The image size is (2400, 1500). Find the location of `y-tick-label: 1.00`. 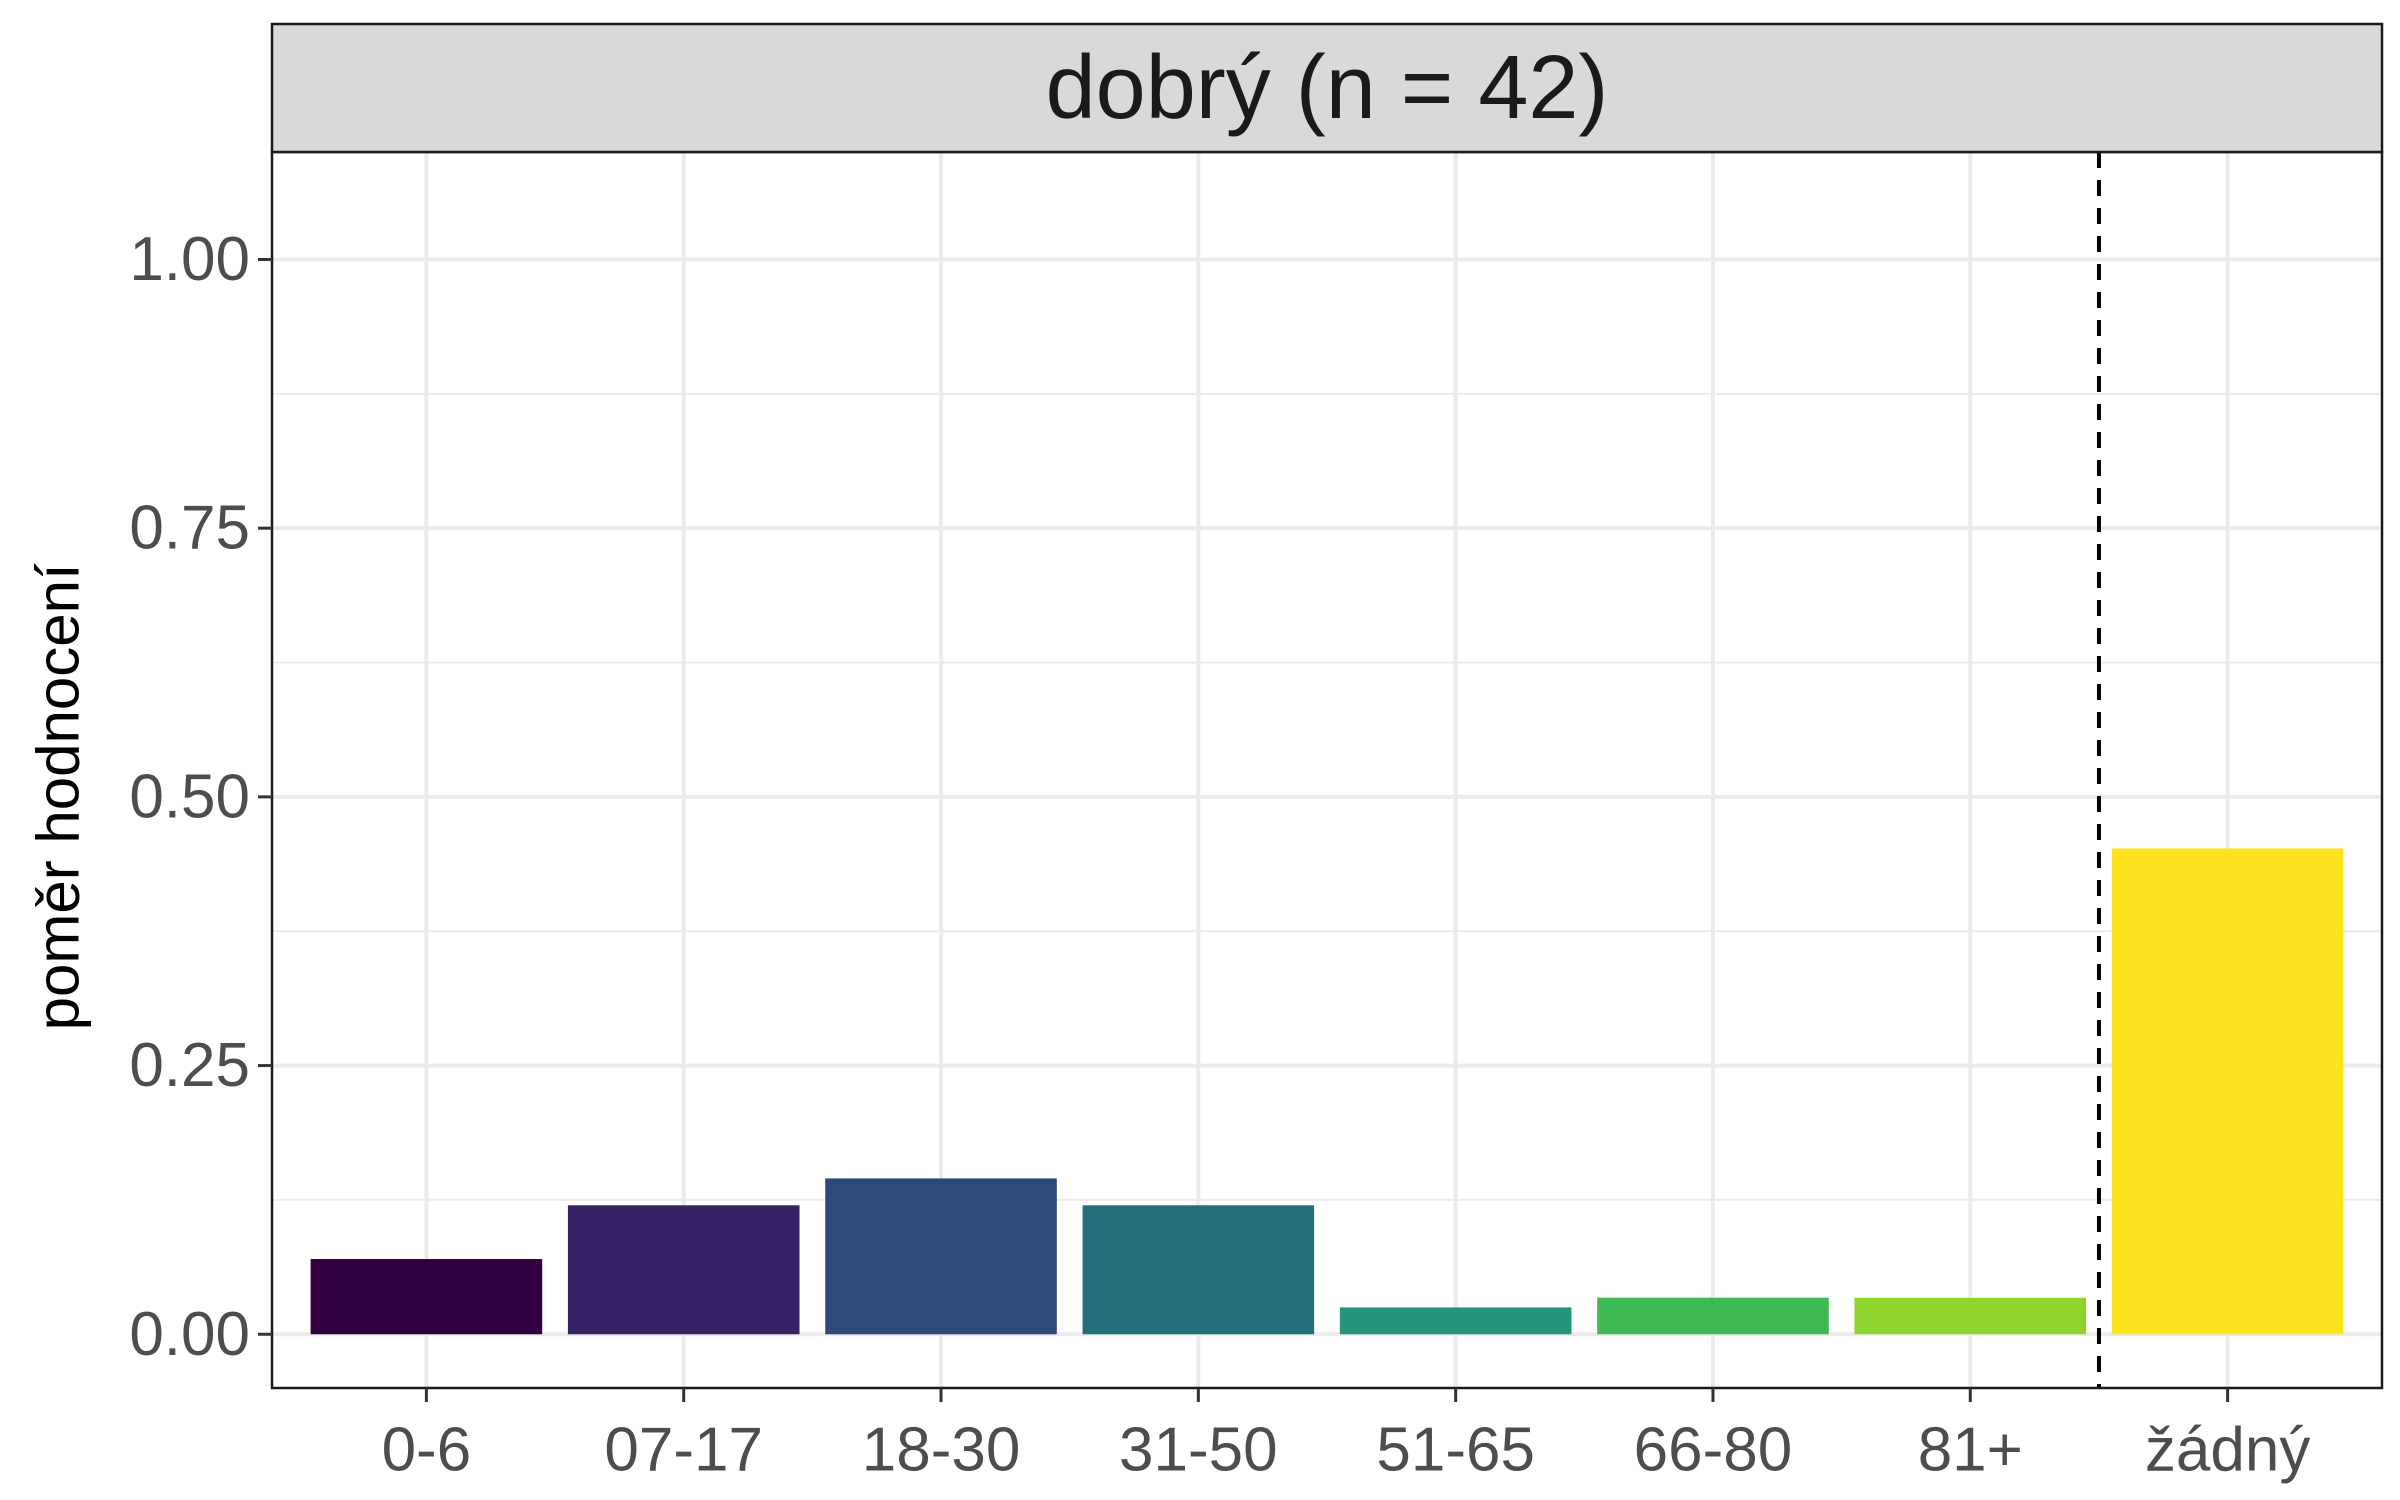

y-tick-label: 1.00 is located at coordinates (189, 259).